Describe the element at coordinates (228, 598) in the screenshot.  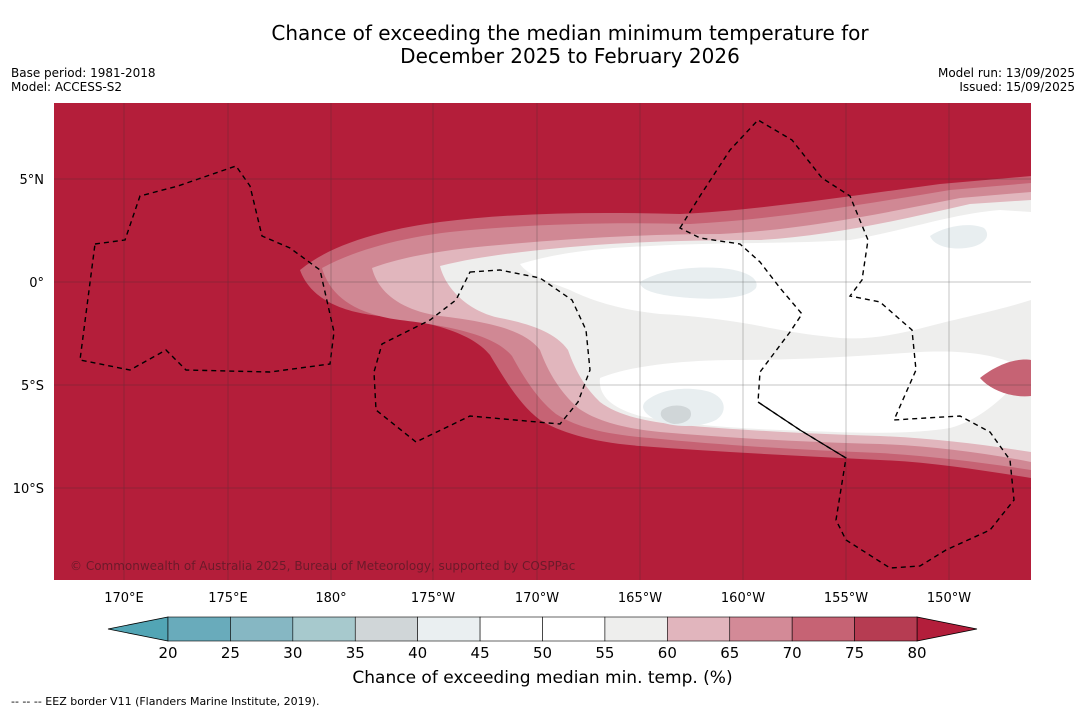
I see `lon-label-175e: 175°E` at that location.